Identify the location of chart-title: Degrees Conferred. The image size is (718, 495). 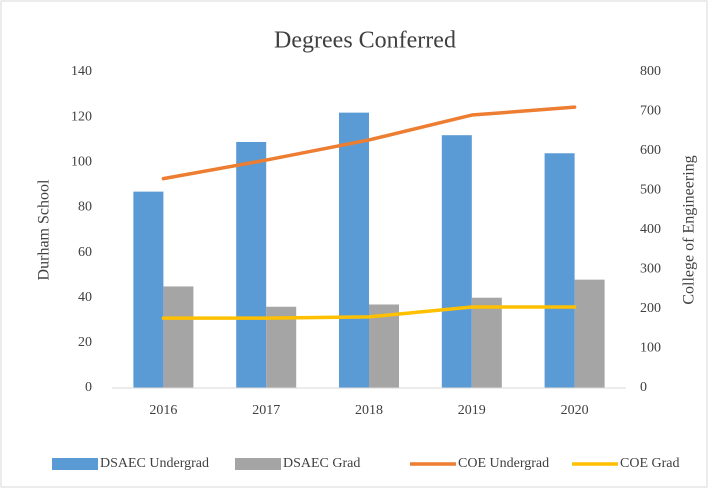
(365, 41).